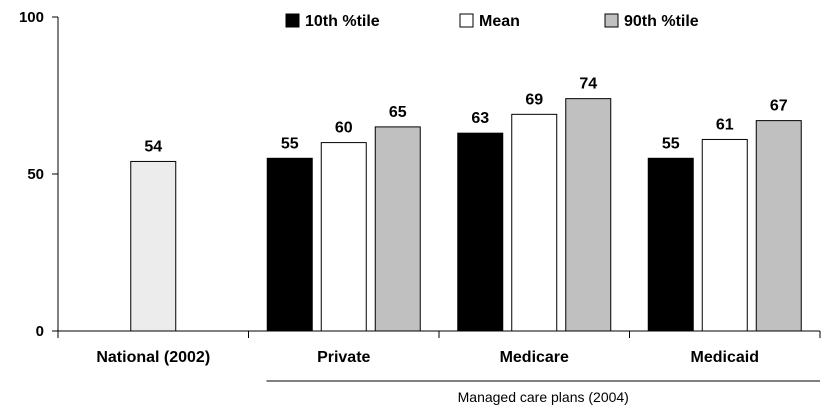 The height and width of the screenshot is (409, 827). I want to click on group-label: Managed care plans (2004), so click(543, 397).